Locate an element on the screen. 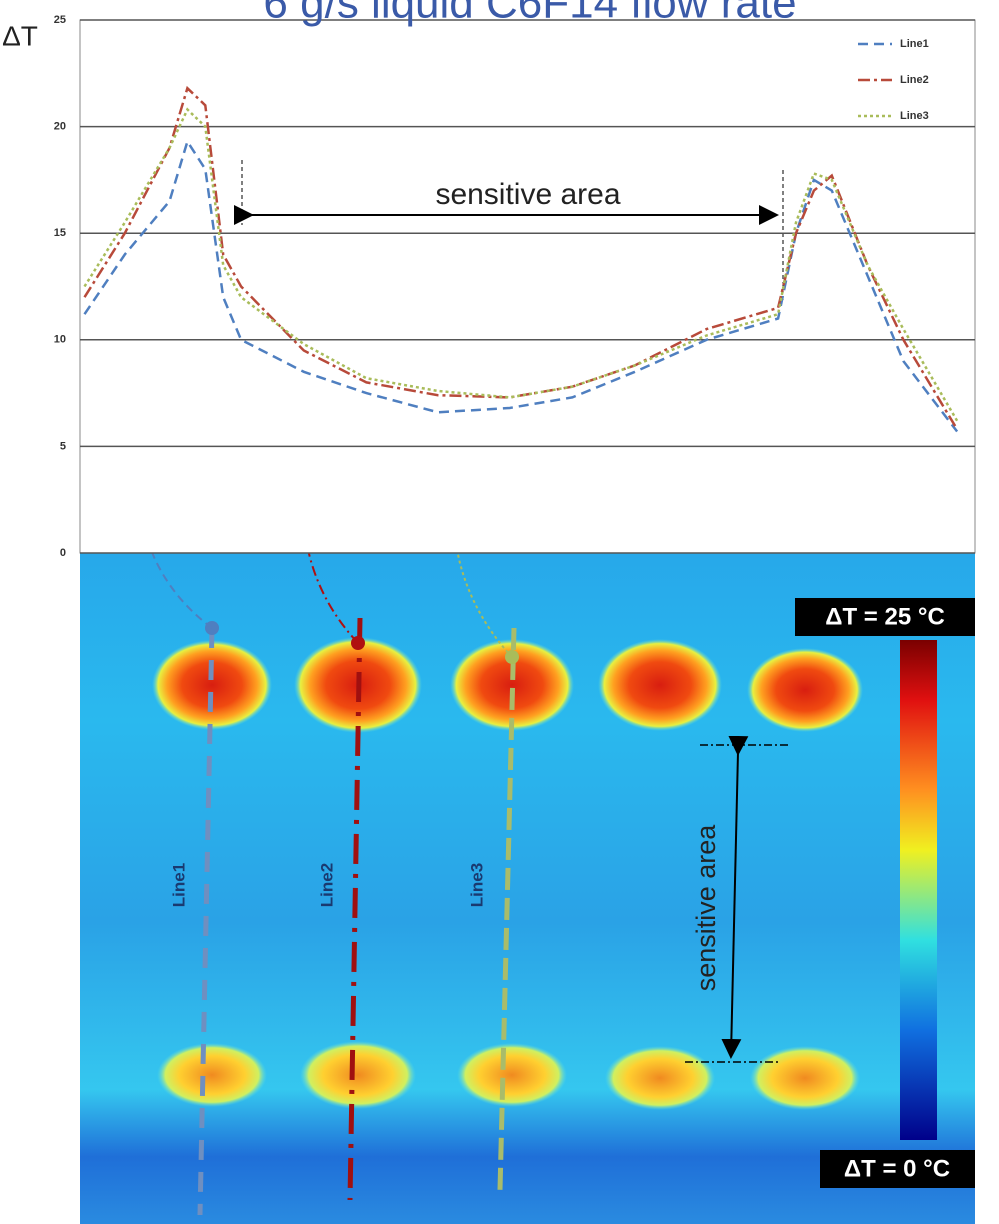  chart-title: 6 g/s liquid C6F14 flow rate is located at coordinates (529, 14).